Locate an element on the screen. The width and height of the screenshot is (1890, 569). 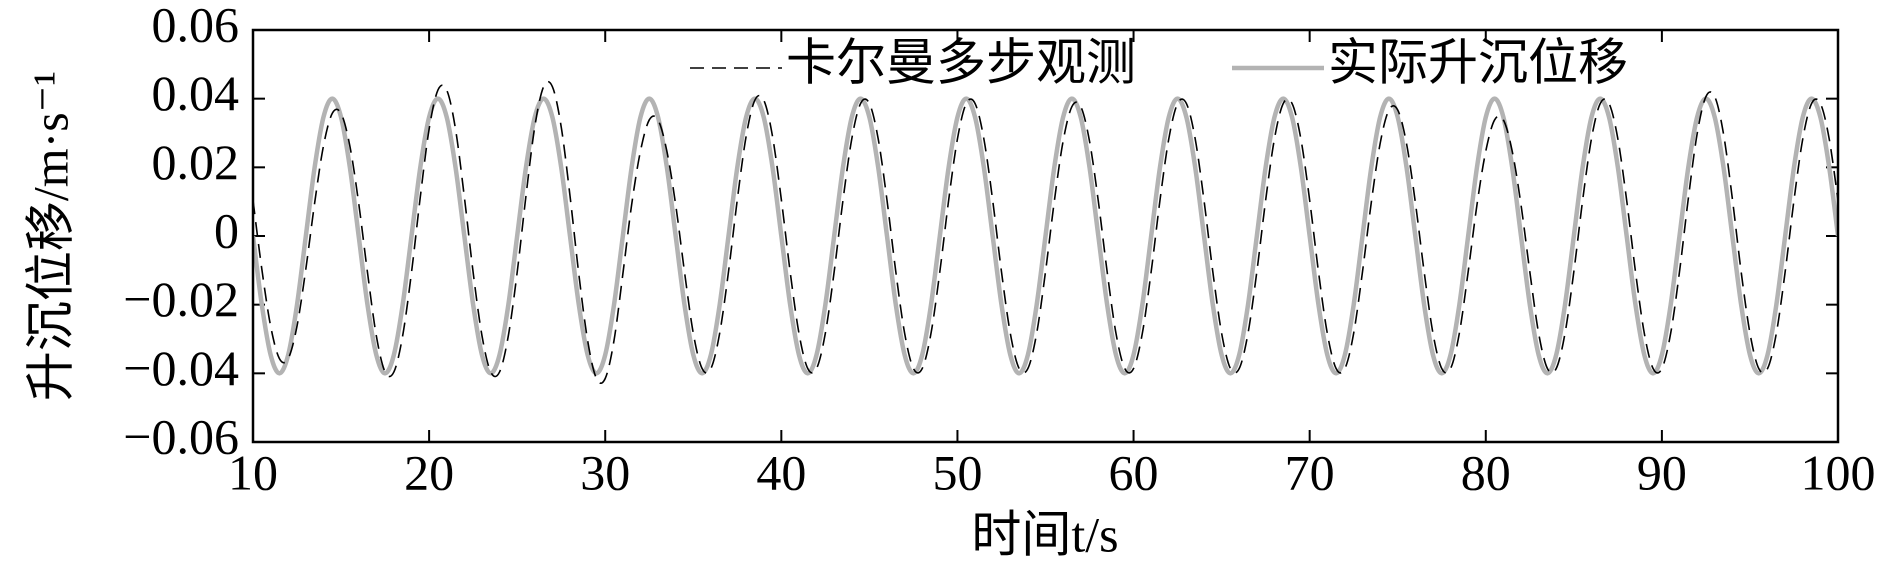
x-tick-label: 10 is located at coordinates (253, 472).